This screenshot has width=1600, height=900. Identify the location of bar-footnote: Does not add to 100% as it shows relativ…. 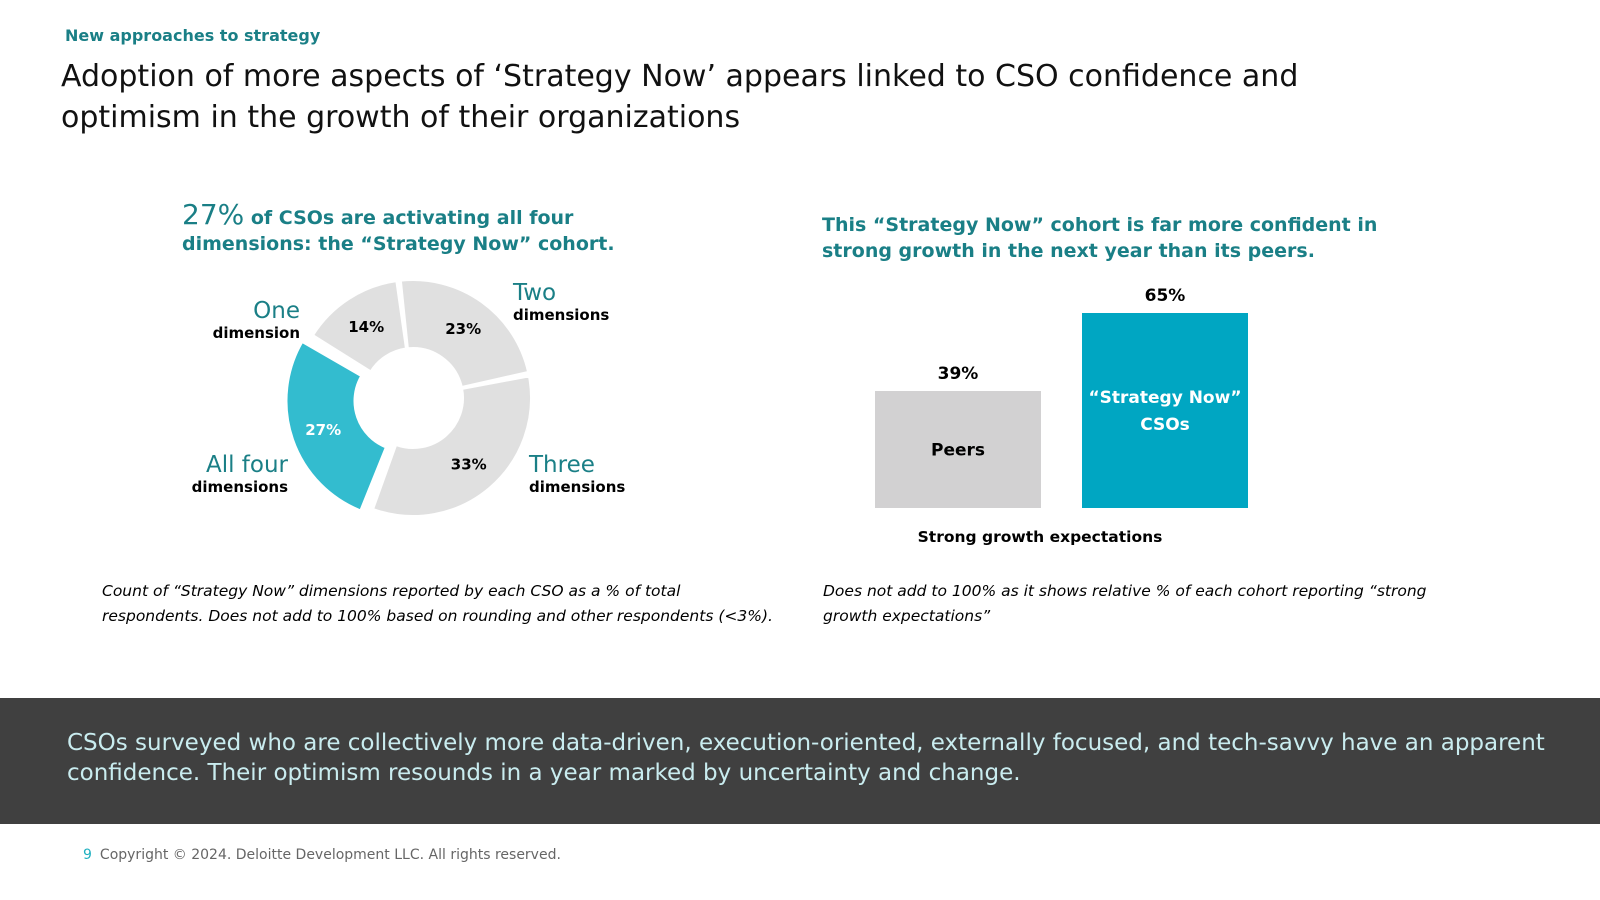
(1125, 603).